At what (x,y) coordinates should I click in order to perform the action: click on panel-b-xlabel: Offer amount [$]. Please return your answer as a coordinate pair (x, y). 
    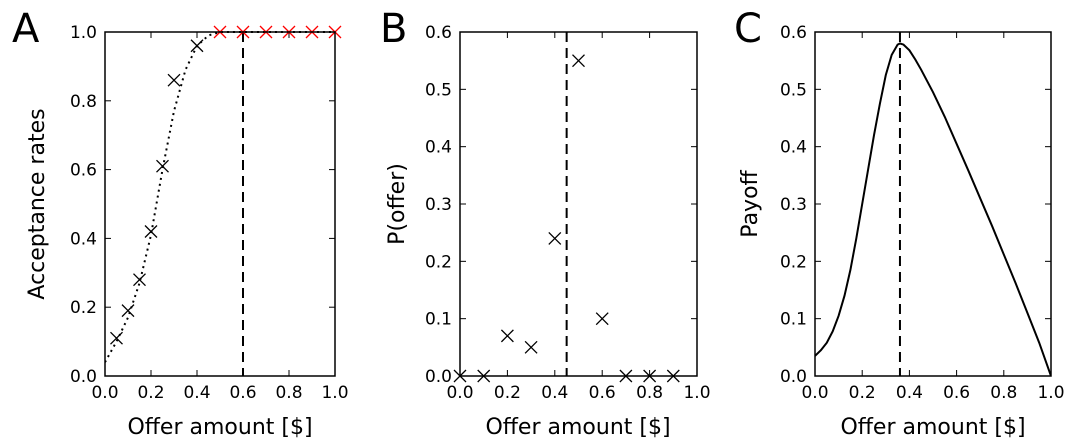
    Looking at the image, I should click on (577, 427).